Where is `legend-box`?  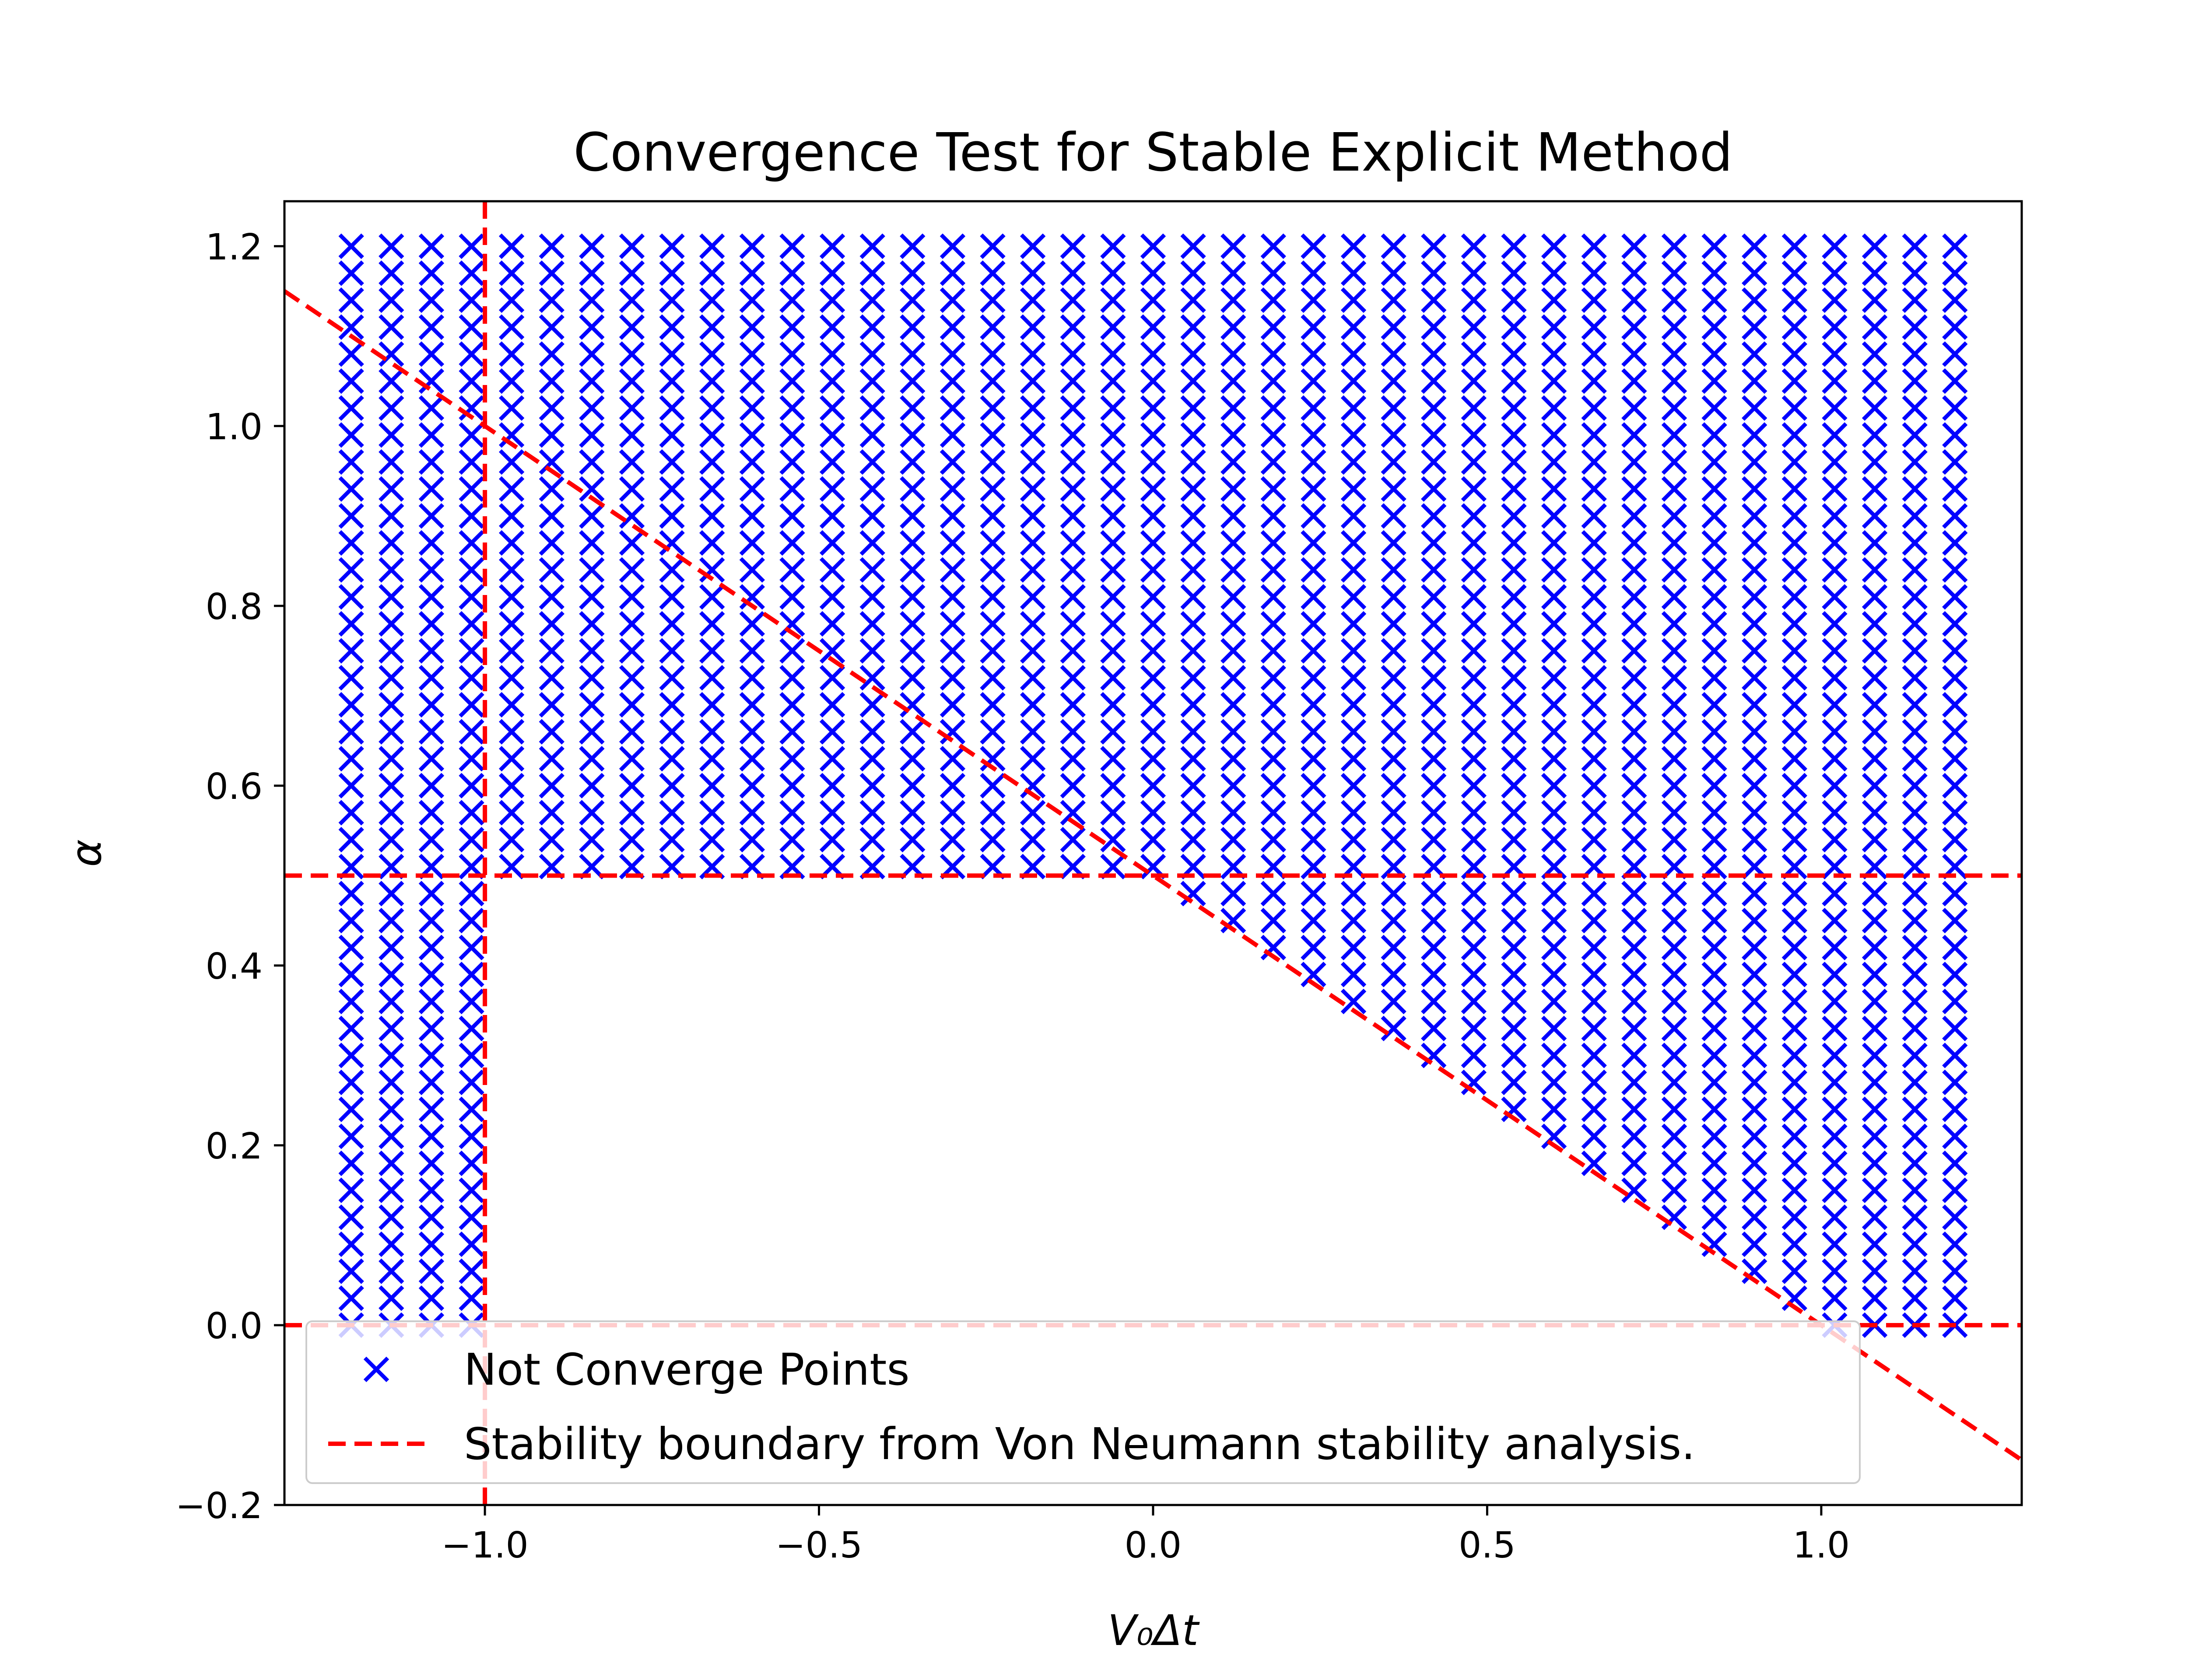
legend-box is located at coordinates (1083, 1402).